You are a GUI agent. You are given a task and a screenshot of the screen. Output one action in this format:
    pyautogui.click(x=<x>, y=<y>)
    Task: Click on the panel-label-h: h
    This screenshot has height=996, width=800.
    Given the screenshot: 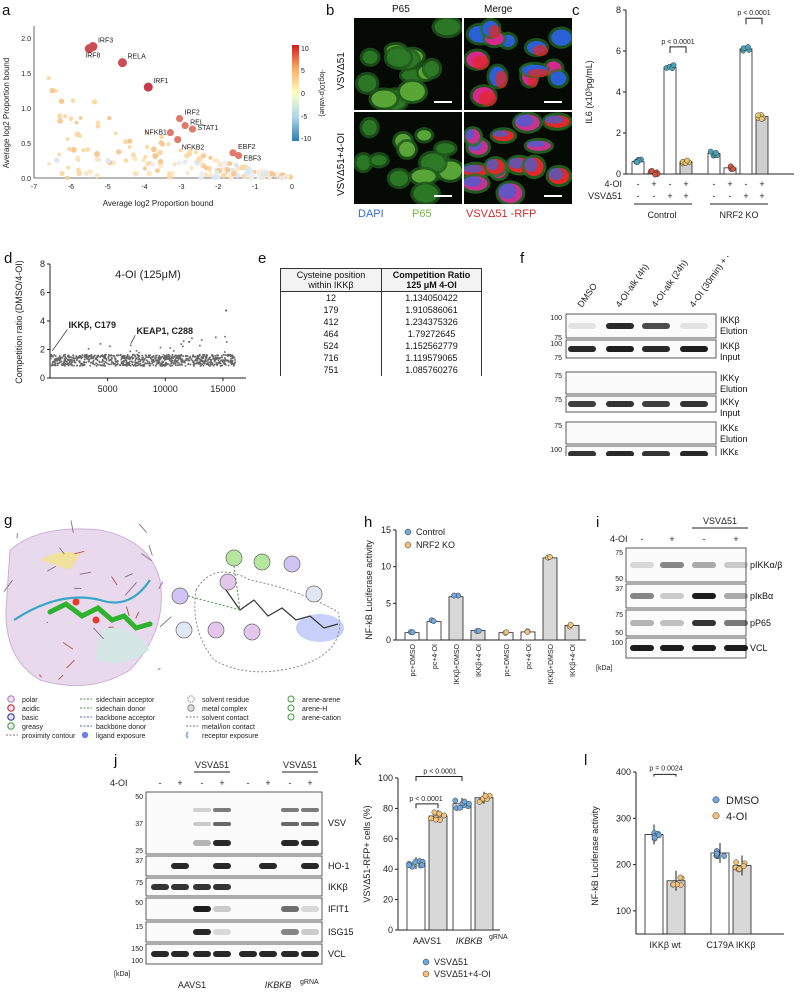 What is the action you would take?
    pyautogui.click(x=368, y=522)
    